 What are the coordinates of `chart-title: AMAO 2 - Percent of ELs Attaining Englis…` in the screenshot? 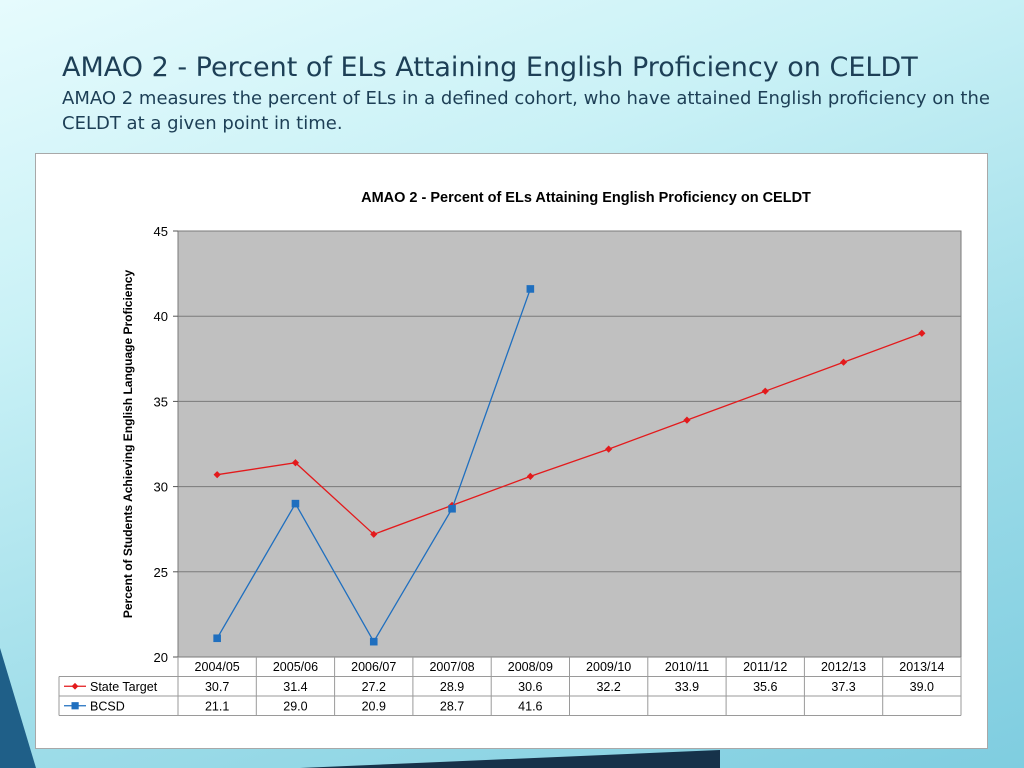 It's located at (586, 198).